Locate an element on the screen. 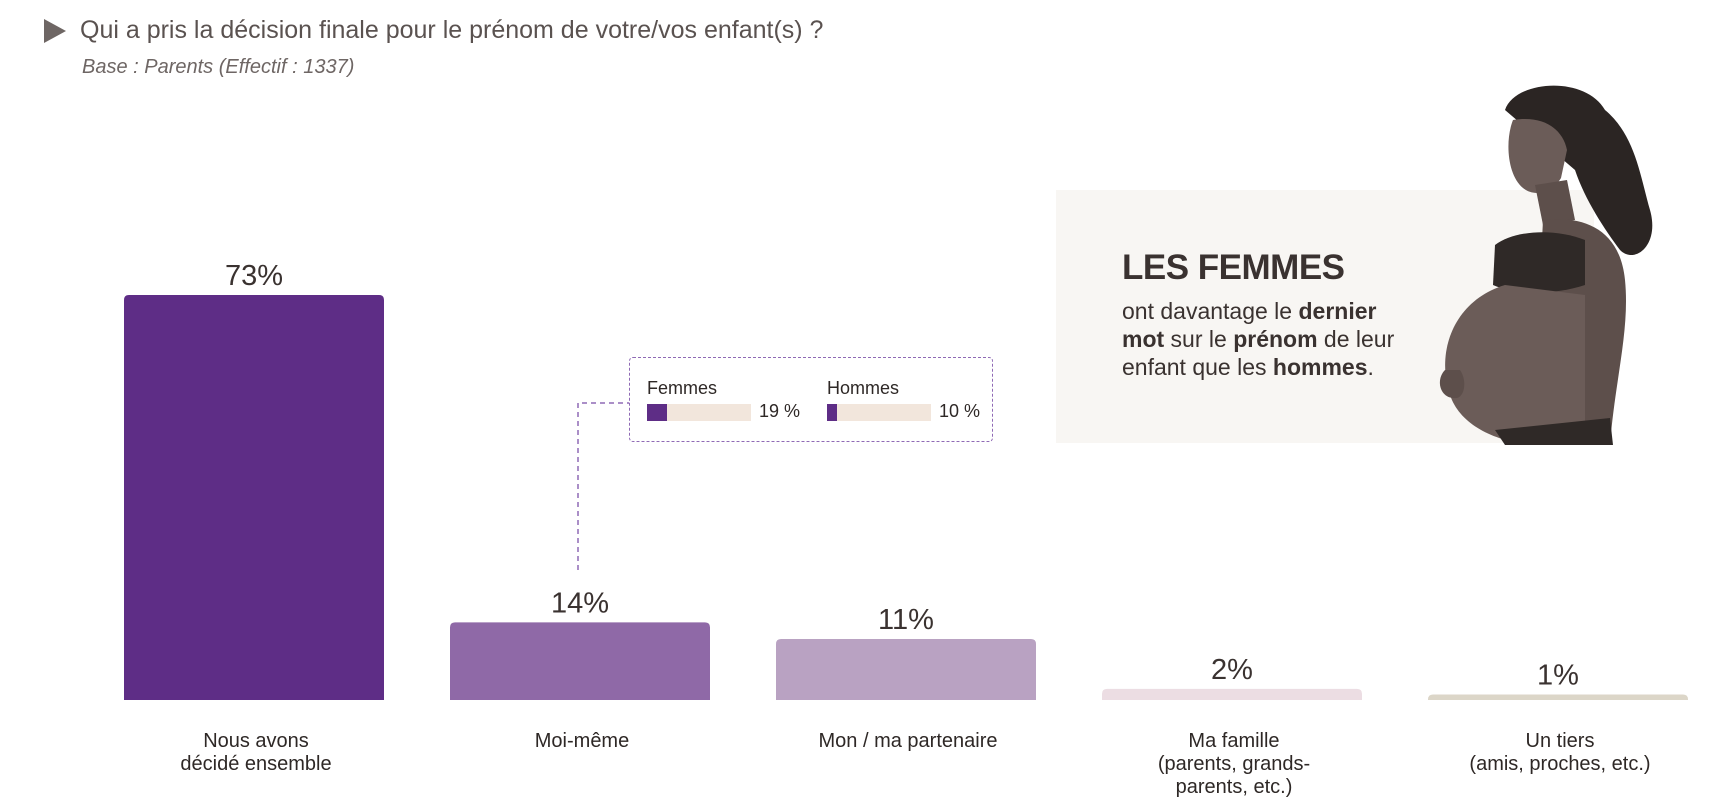 This screenshot has height=810, width=1720. category-label: Mon / ma partenaire is located at coordinates (908, 741).